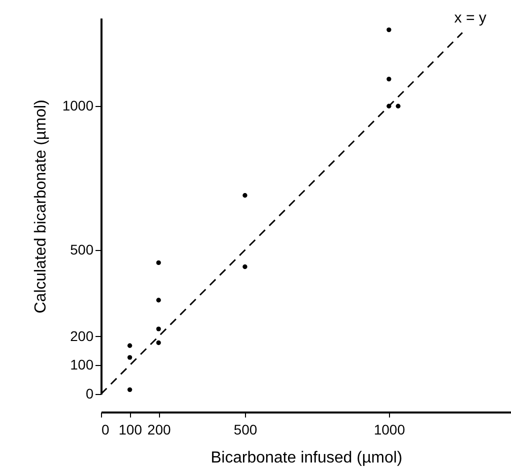  Describe the element at coordinates (470, 18) in the screenshot. I see `annotation: x = y` at that location.